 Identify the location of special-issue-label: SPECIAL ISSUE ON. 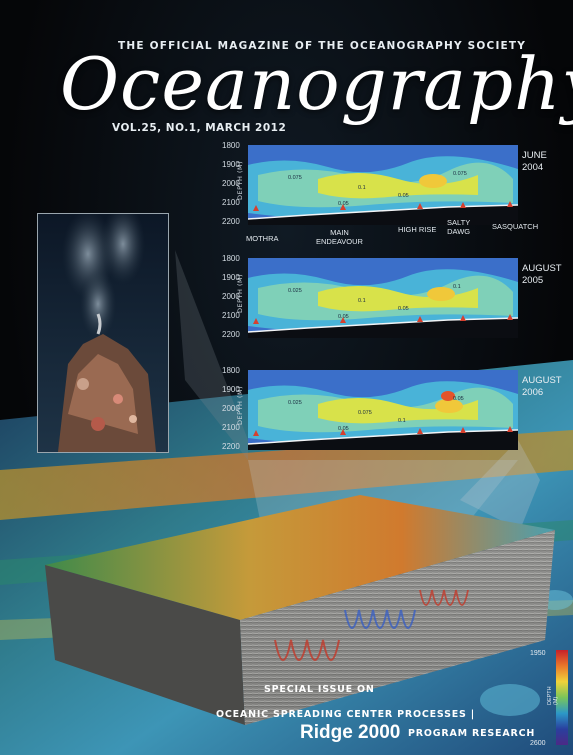
(319, 689).